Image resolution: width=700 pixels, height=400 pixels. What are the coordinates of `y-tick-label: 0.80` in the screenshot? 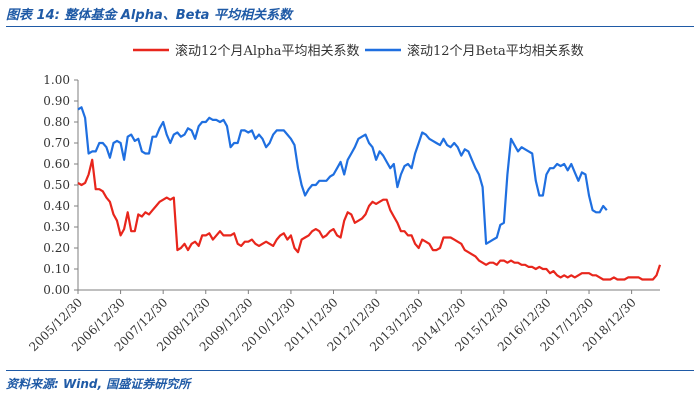 It's located at (56, 122).